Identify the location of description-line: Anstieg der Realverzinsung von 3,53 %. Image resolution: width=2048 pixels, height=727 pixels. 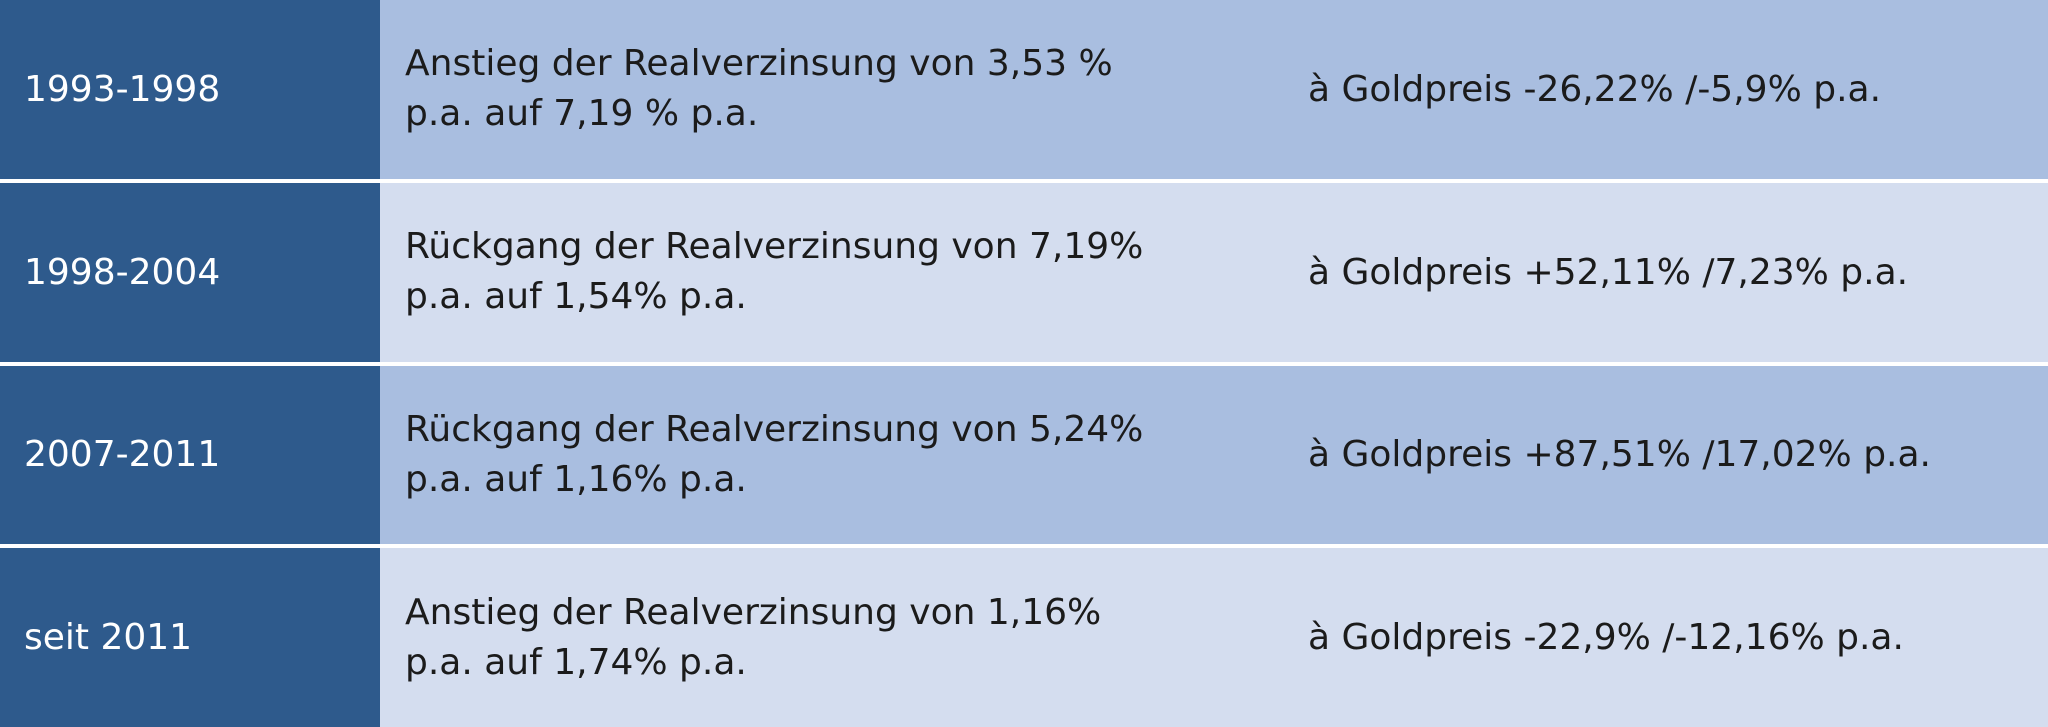
(759, 64).